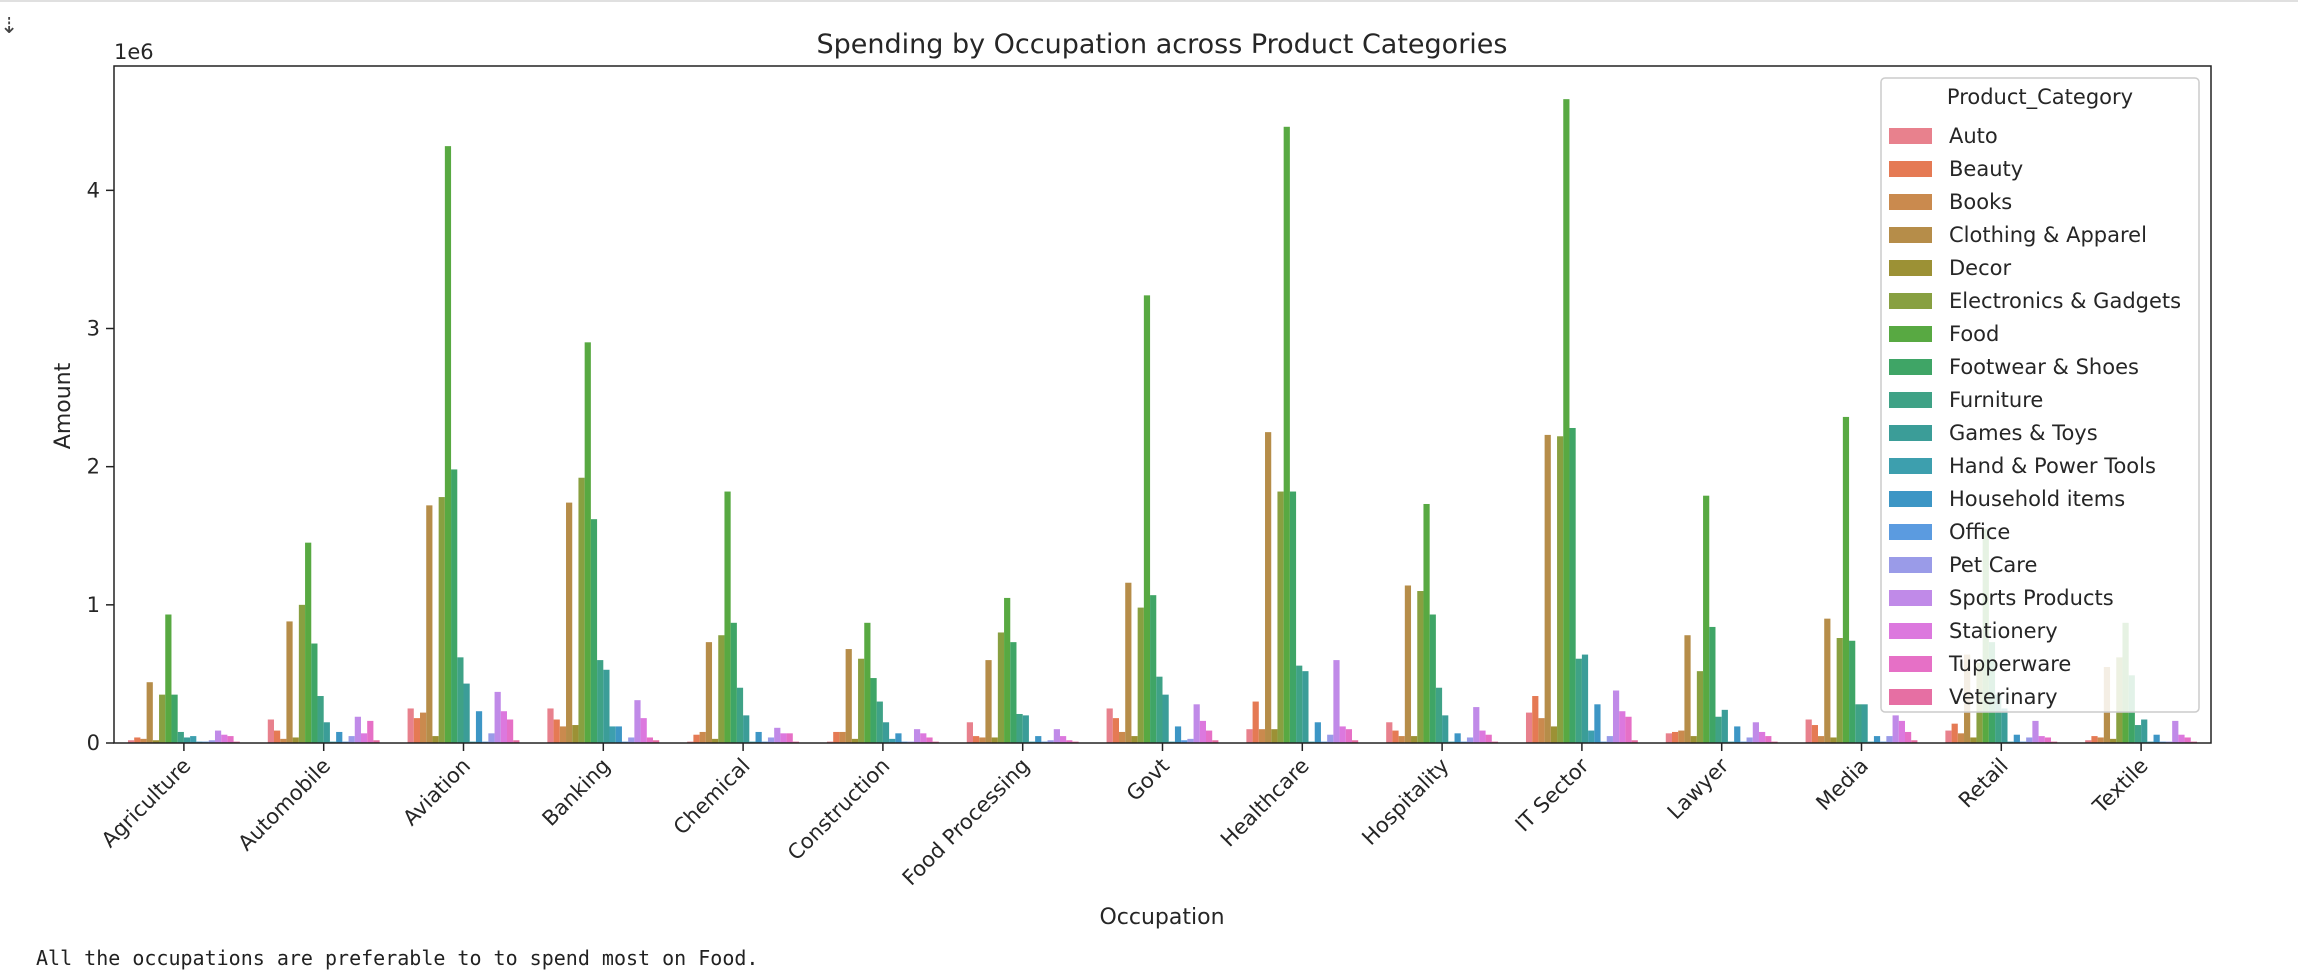 The image size is (2298, 978). What do you see at coordinates (1973, 136) in the screenshot?
I see `legend-item-label: Auto` at bounding box center [1973, 136].